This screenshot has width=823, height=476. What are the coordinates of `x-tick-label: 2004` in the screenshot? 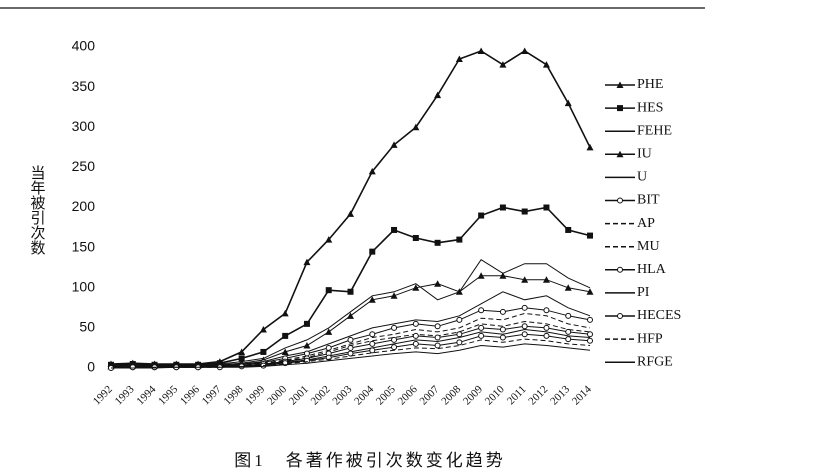 It's located at (364, 395).